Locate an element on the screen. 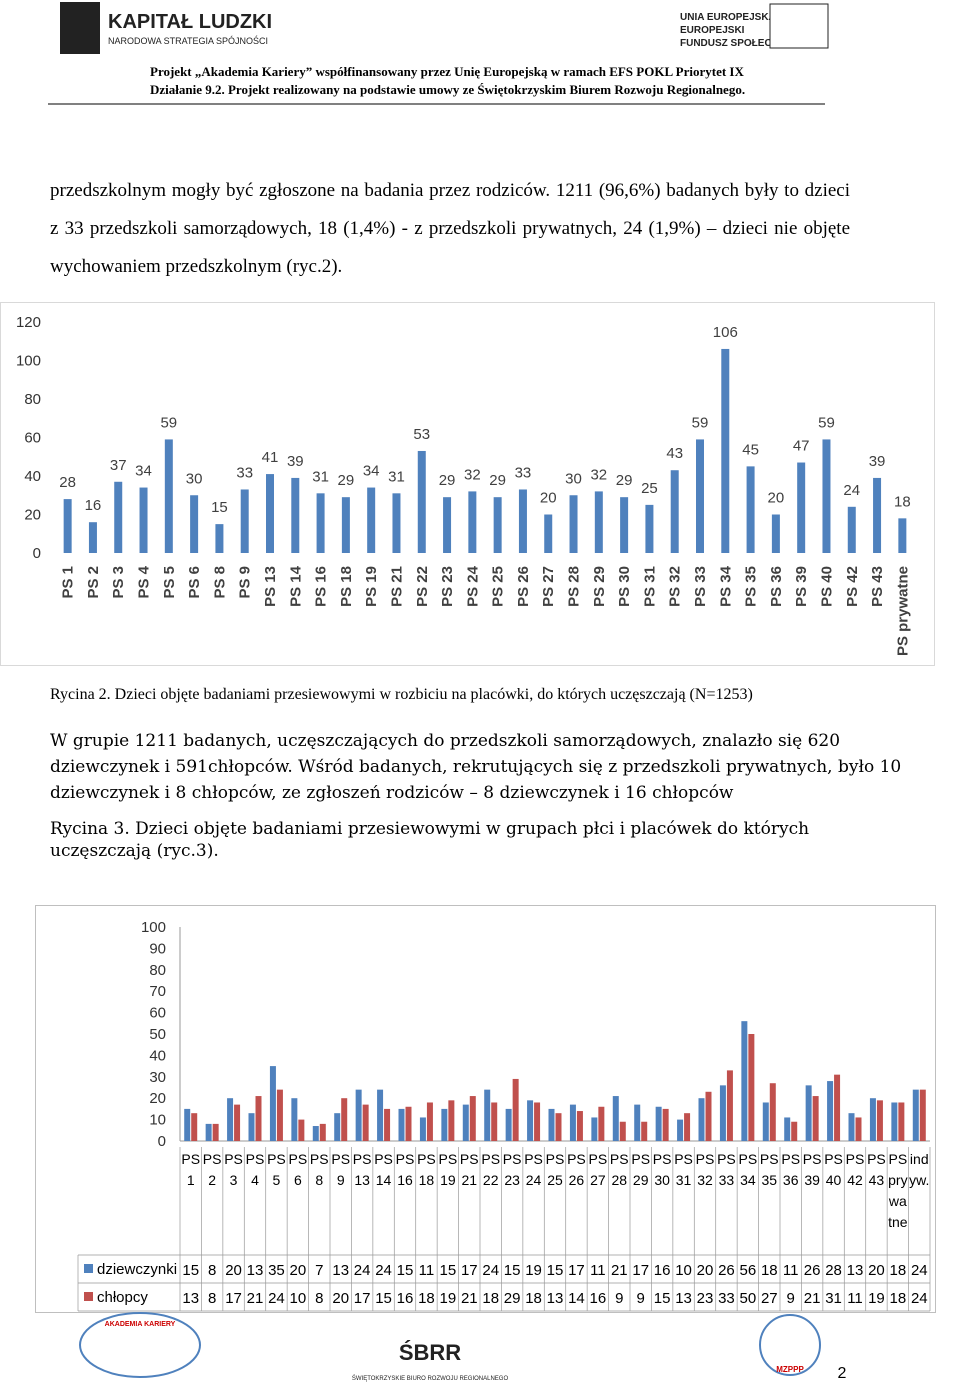 The image size is (960, 1386). x-tick-label: PS 23 is located at coordinates (447, 586).